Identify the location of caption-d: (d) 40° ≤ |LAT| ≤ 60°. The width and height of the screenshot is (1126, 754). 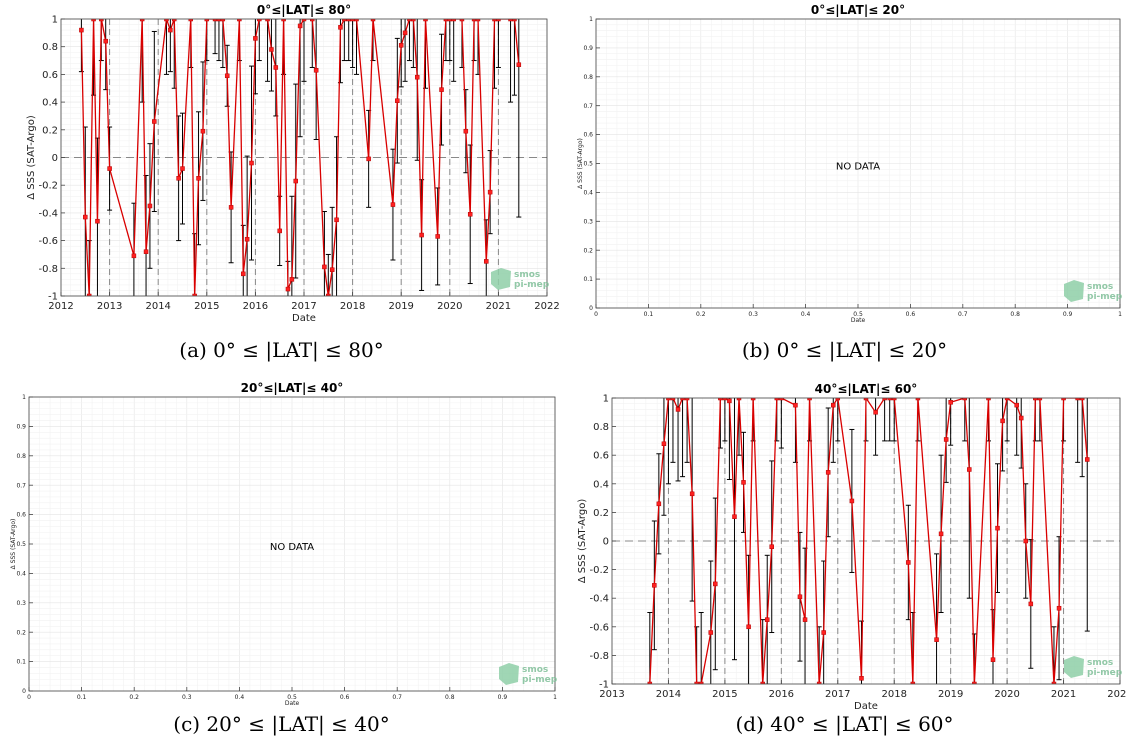
(844, 724).